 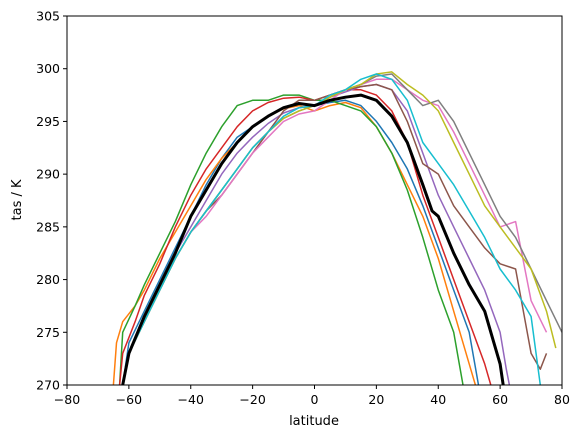 What do you see at coordinates (51, 201) in the screenshot?
I see `y-axis: 270 275 280 285 290 295 300 305` at bounding box center [51, 201].